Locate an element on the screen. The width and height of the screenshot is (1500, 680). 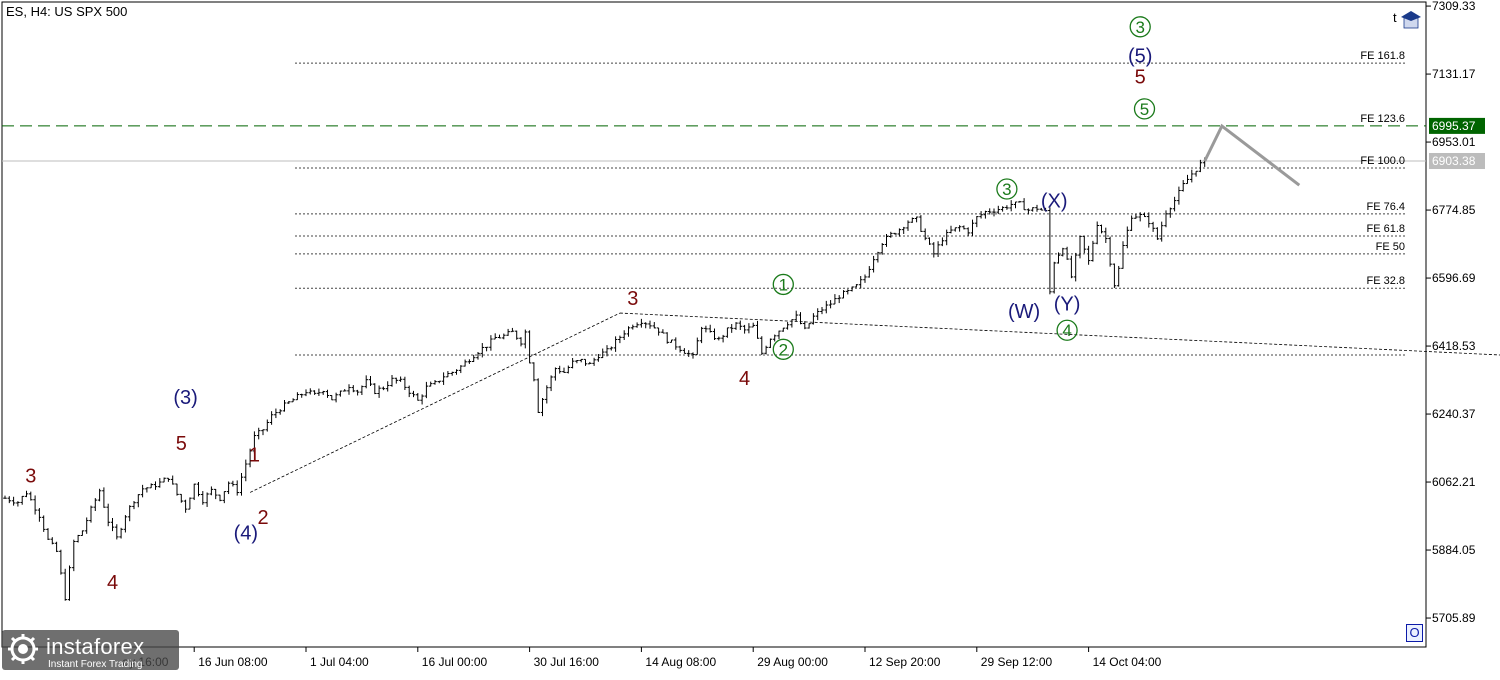
x-tick-label: 14 Oct 04:00 is located at coordinates (1127, 662).